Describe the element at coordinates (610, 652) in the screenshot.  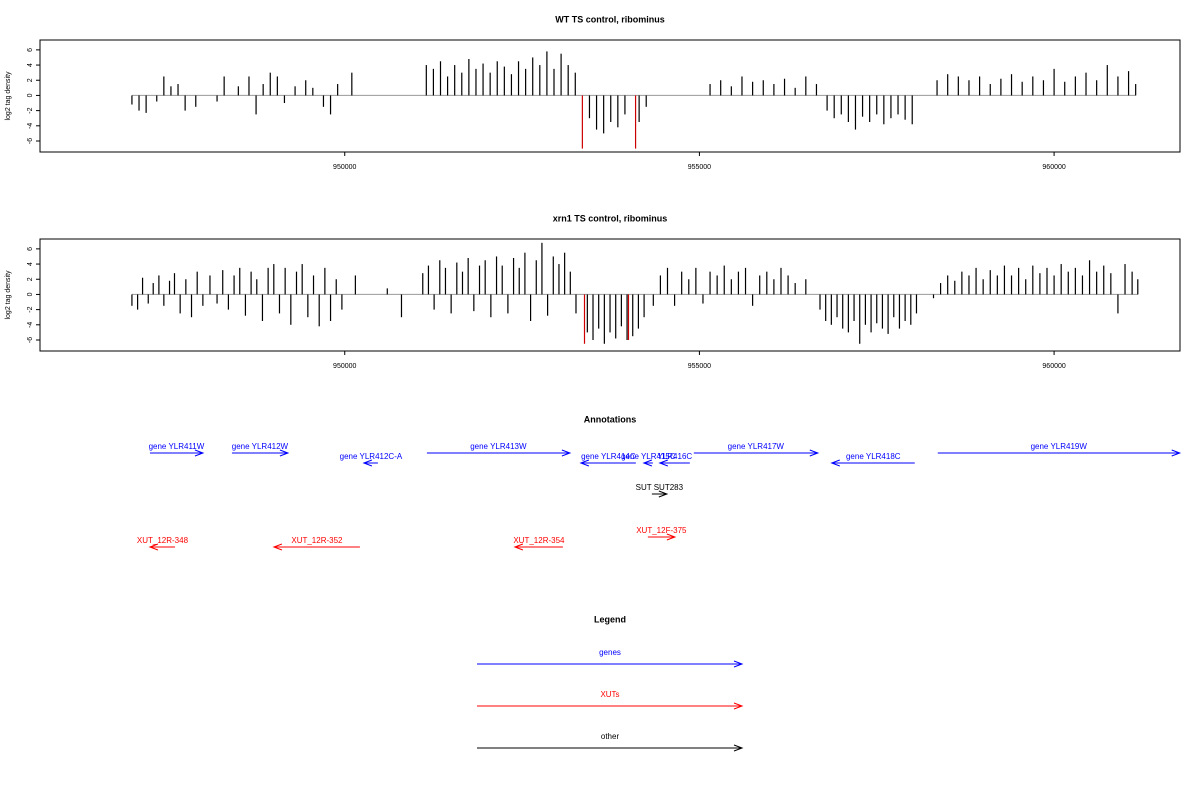
I see `legend-label: genes` at that location.